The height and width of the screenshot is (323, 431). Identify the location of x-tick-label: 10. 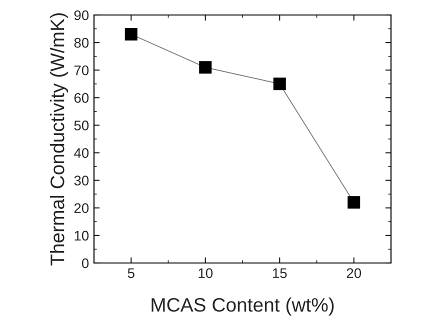
(205, 273).